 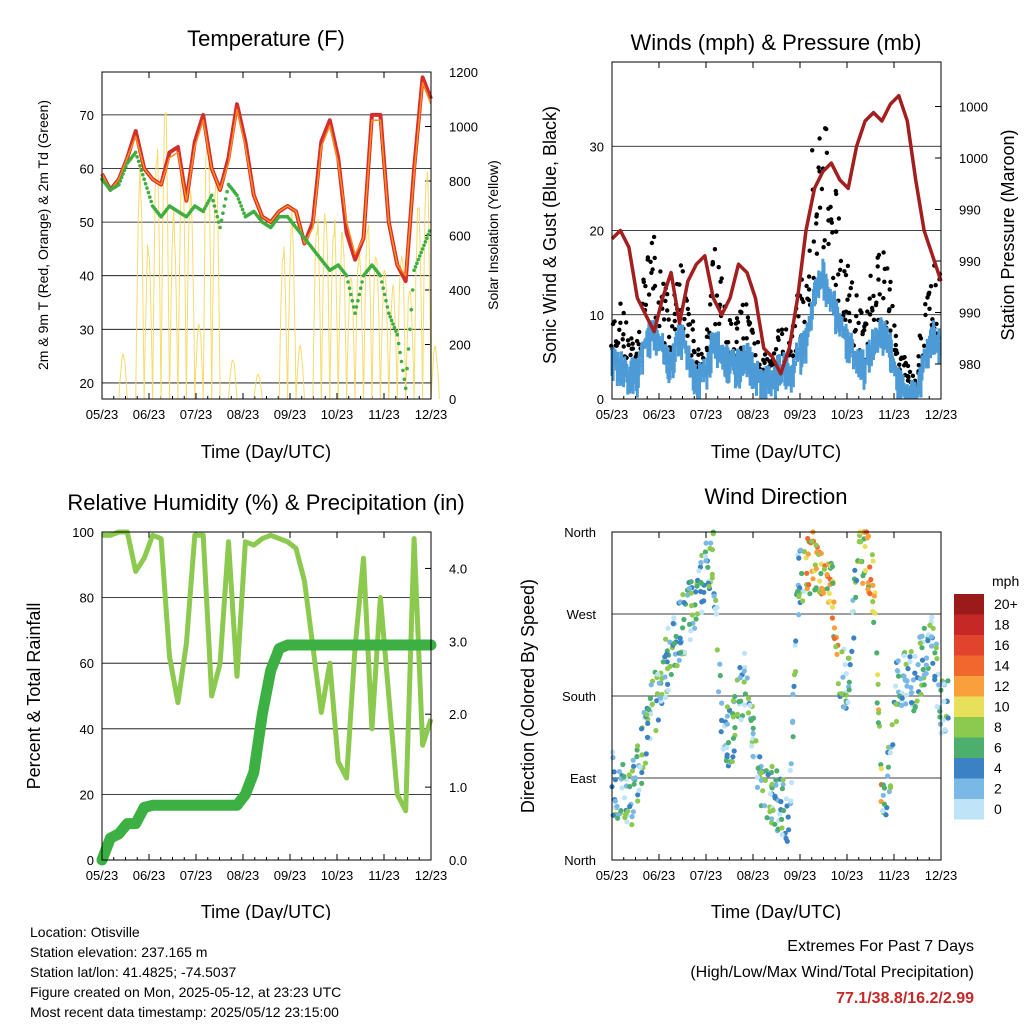 What do you see at coordinates (384, 875) in the screenshot?
I see `x-tick-label: 11/23` at bounding box center [384, 875].